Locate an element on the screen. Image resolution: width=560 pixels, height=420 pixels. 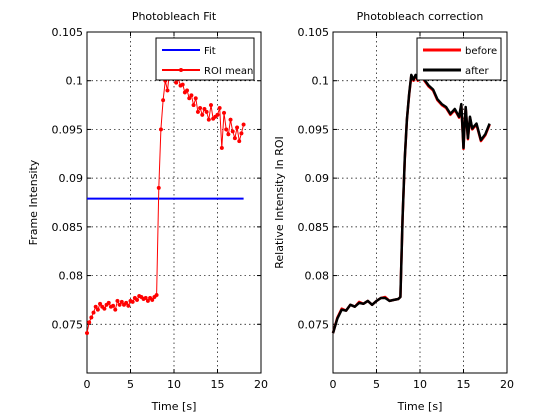
plot-title: Photobleach correction is located at coordinates (420, 16).